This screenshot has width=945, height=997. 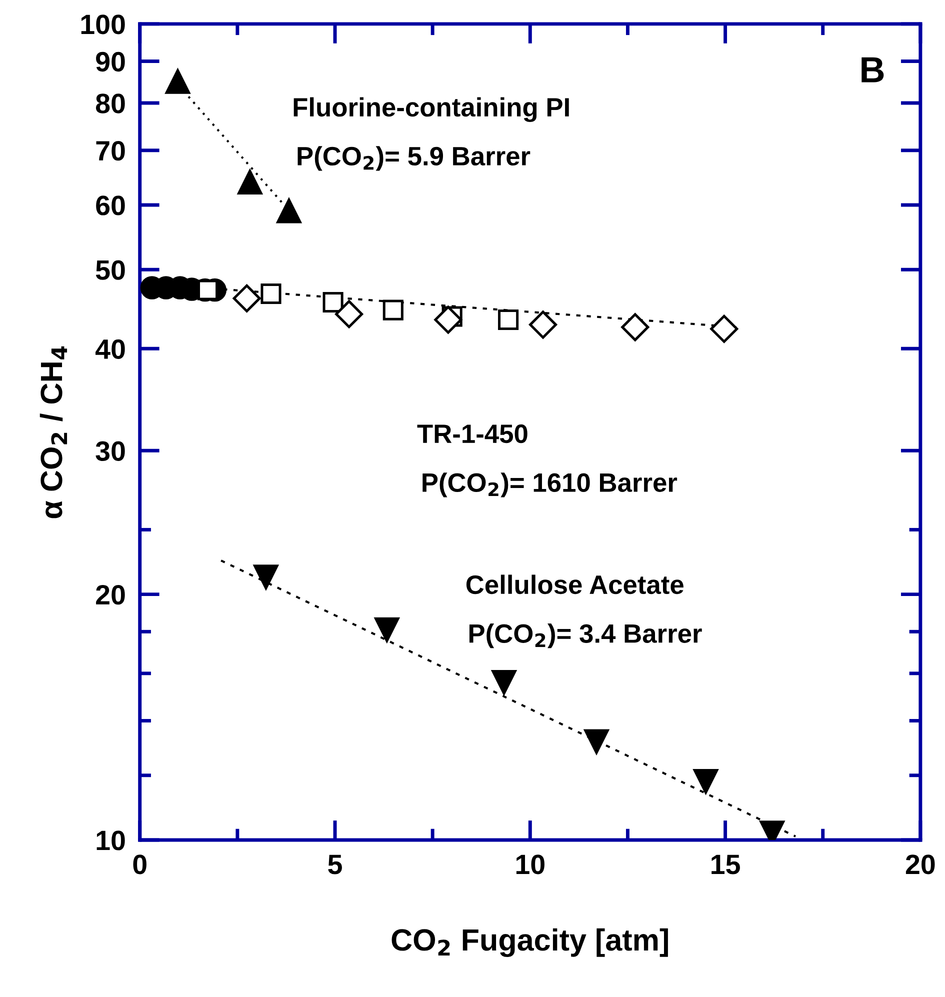 What do you see at coordinates (110, 151) in the screenshot?
I see `y-tick-label: 70` at bounding box center [110, 151].